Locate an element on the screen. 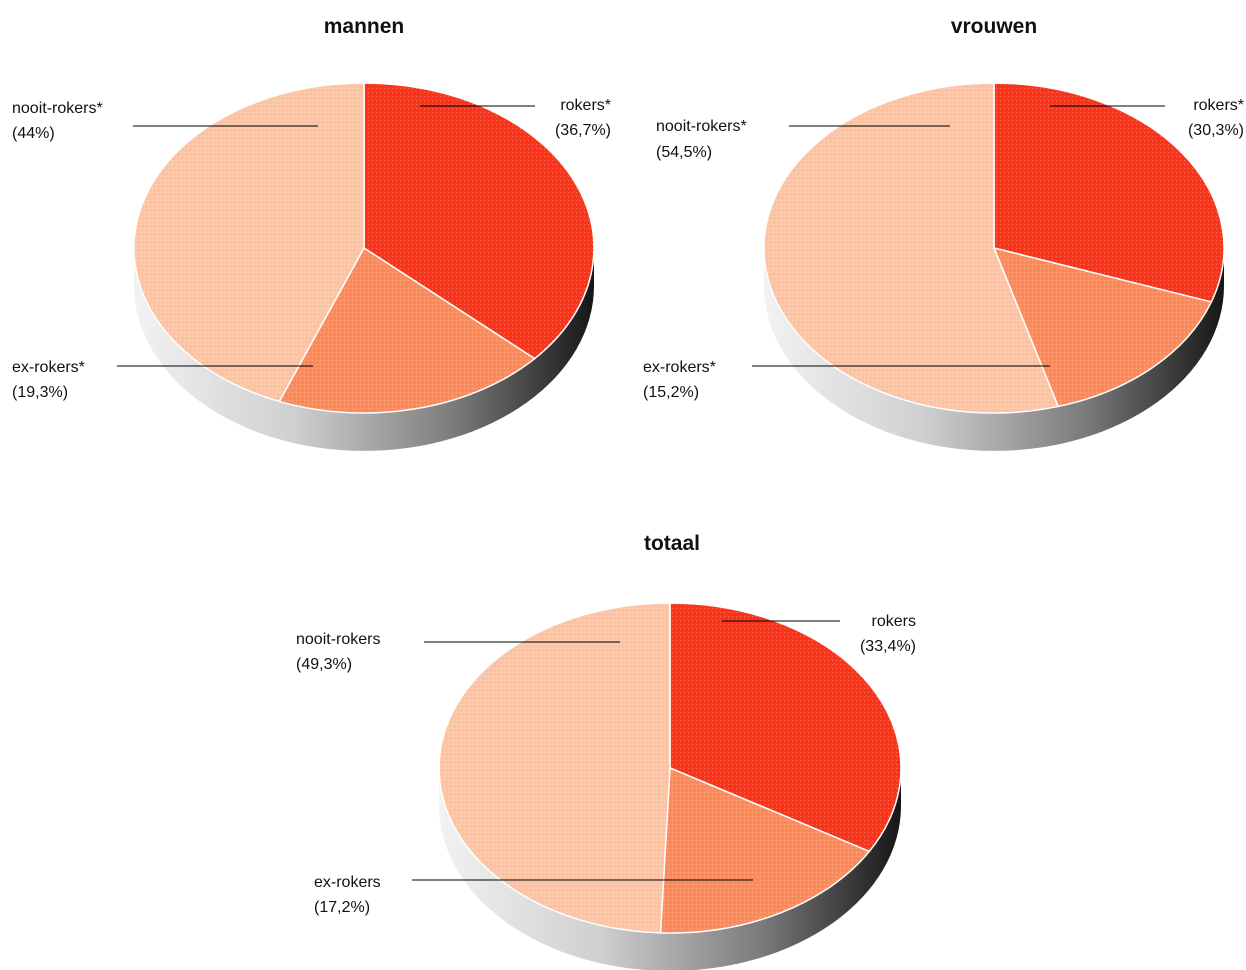 The height and width of the screenshot is (970, 1246). slice-label-vrouwen-ex-rokers: ex-rokers* (15,2%) is located at coordinates (679, 380).